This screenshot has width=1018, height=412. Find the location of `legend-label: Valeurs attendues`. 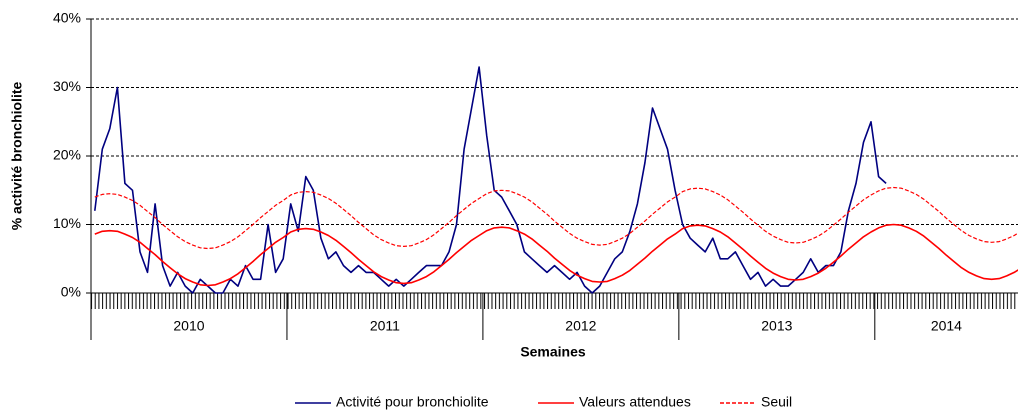

legend-label: Valeurs attendues is located at coordinates (635, 402).